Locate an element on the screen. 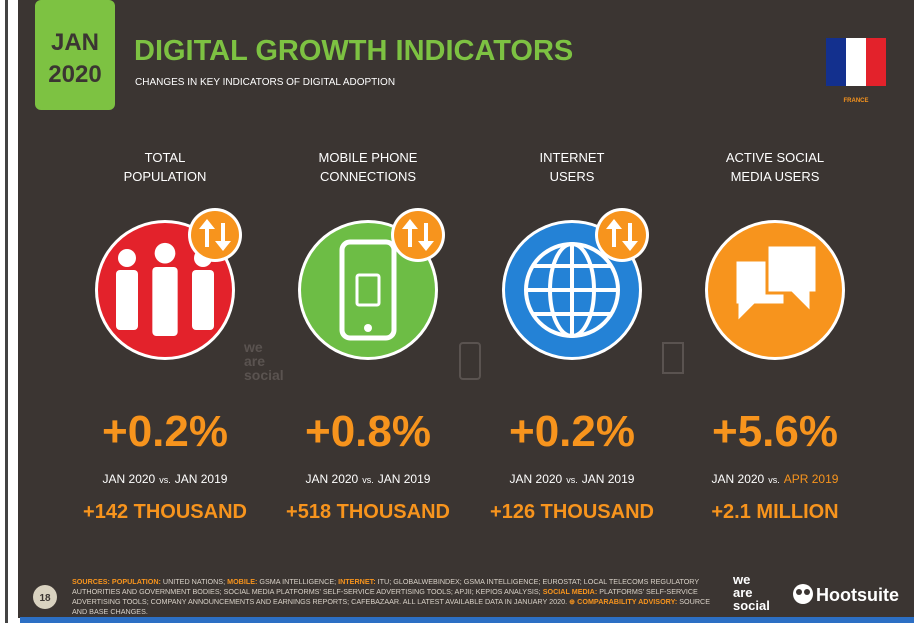 Image resolution: width=914 pixels, height=628 pixels. watermark-line: are is located at coordinates (254, 361).